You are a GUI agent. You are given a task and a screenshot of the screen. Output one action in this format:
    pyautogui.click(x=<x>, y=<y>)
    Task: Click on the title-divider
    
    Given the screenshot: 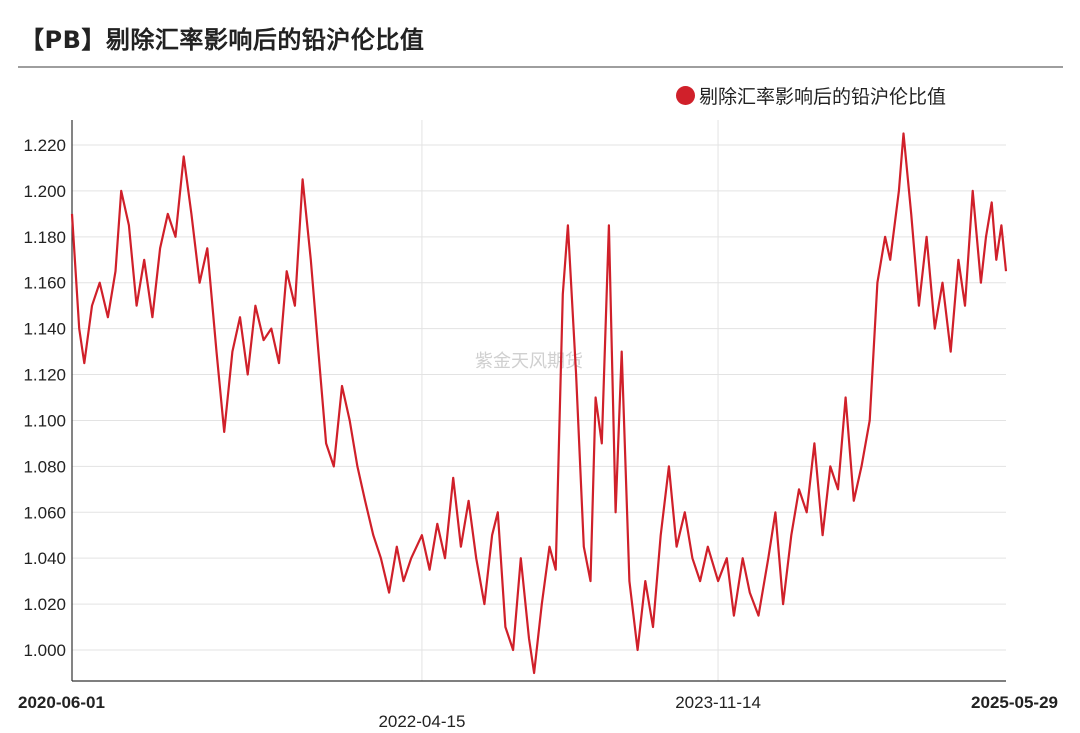 What is the action you would take?
    pyautogui.click(x=540, y=67)
    